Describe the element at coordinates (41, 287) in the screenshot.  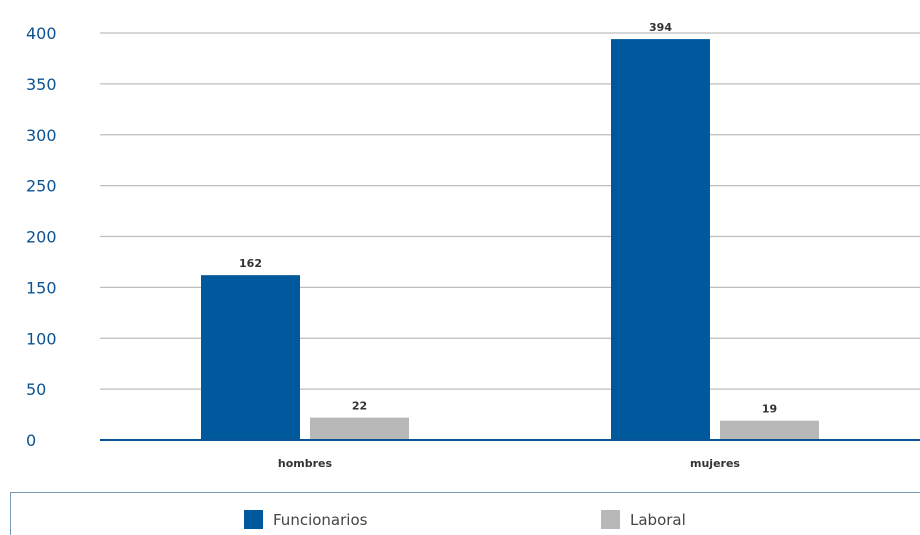
I see `y-tick-label: 150` at that location.